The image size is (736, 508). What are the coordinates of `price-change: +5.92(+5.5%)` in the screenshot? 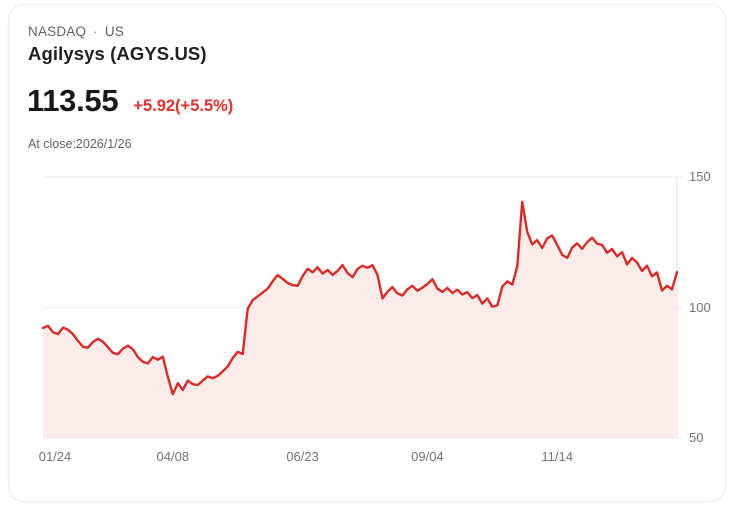 It's located at (183, 106).